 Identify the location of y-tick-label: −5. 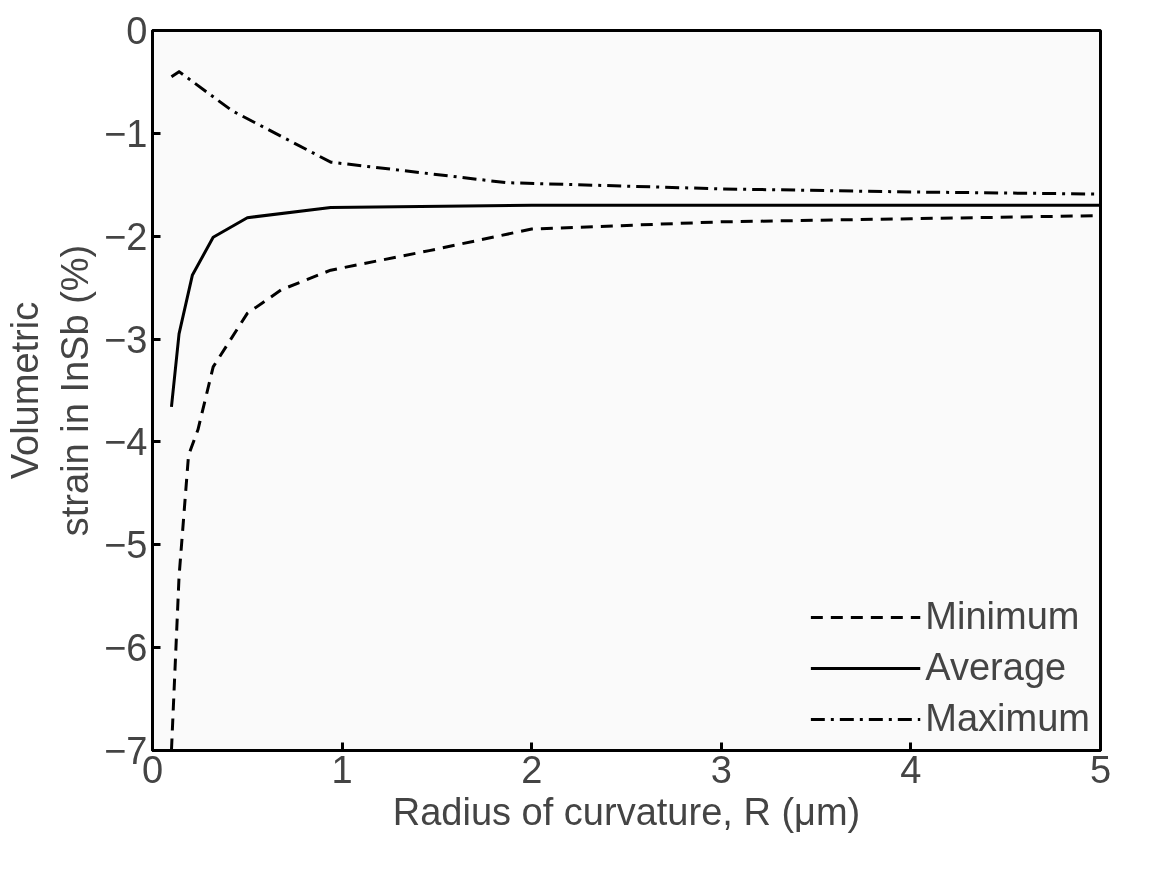
(126, 545).